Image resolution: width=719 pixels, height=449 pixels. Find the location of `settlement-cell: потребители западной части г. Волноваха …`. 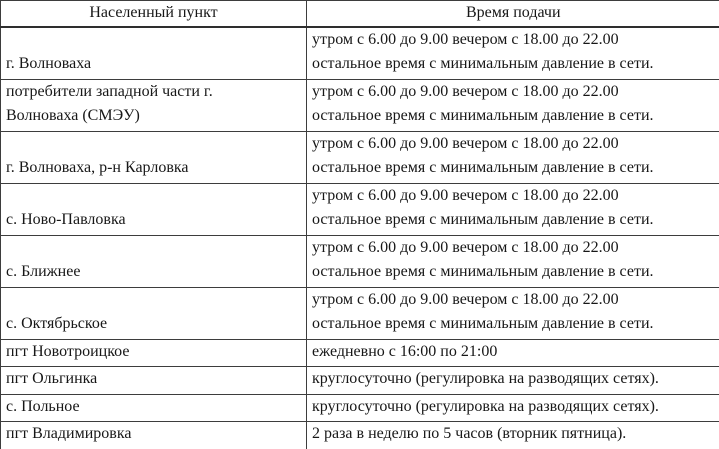

settlement-cell: потребители западной части г. Волноваха … is located at coordinates (154, 105).